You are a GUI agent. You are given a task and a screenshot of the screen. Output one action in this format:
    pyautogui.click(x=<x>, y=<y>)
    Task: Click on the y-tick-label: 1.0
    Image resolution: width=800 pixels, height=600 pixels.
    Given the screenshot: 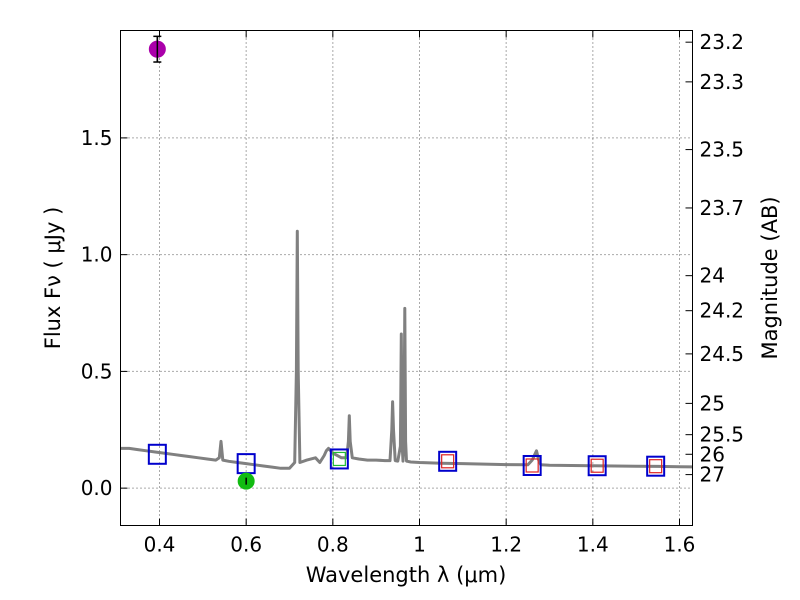 What is the action you would take?
    pyautogui.click(x=97, y=255)
    